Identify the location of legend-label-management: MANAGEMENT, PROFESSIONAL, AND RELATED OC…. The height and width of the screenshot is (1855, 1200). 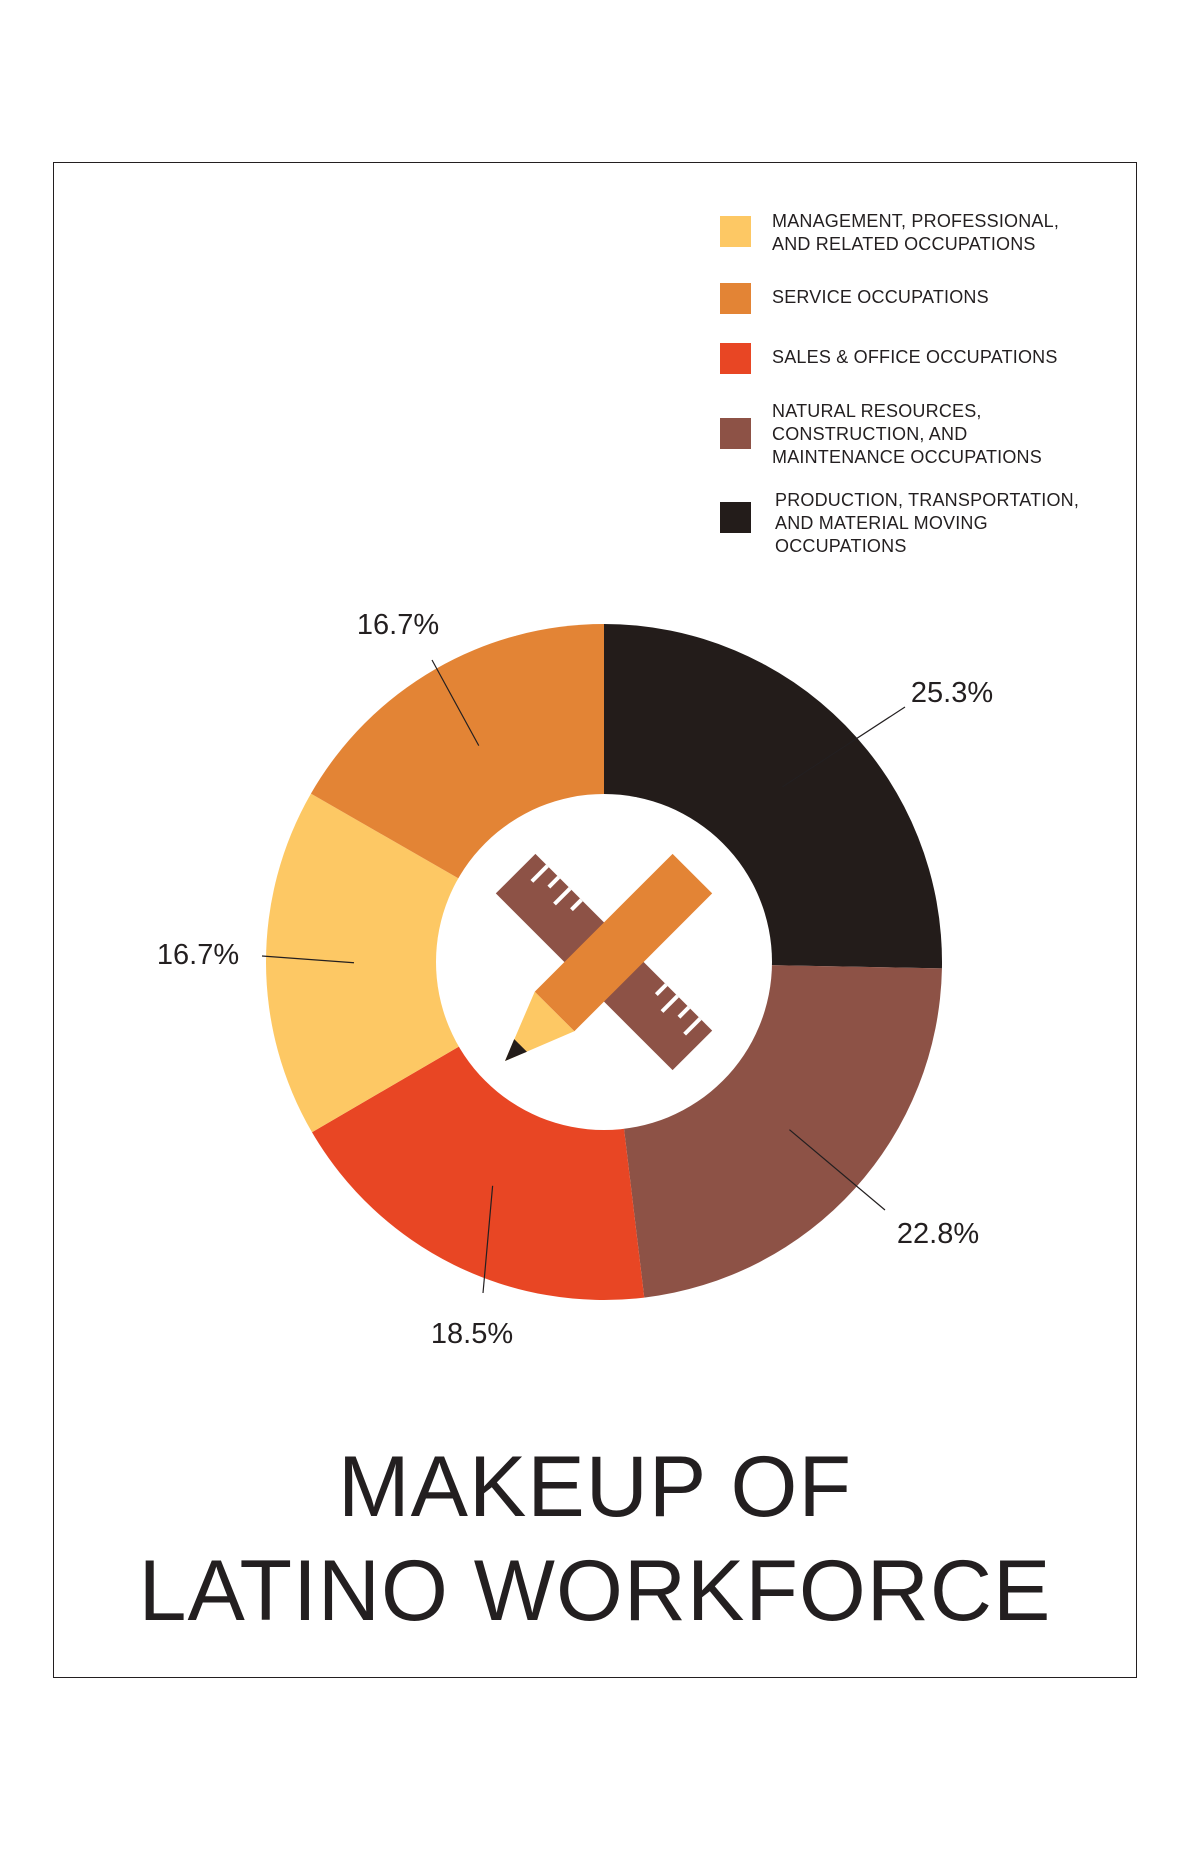
(916, 232).